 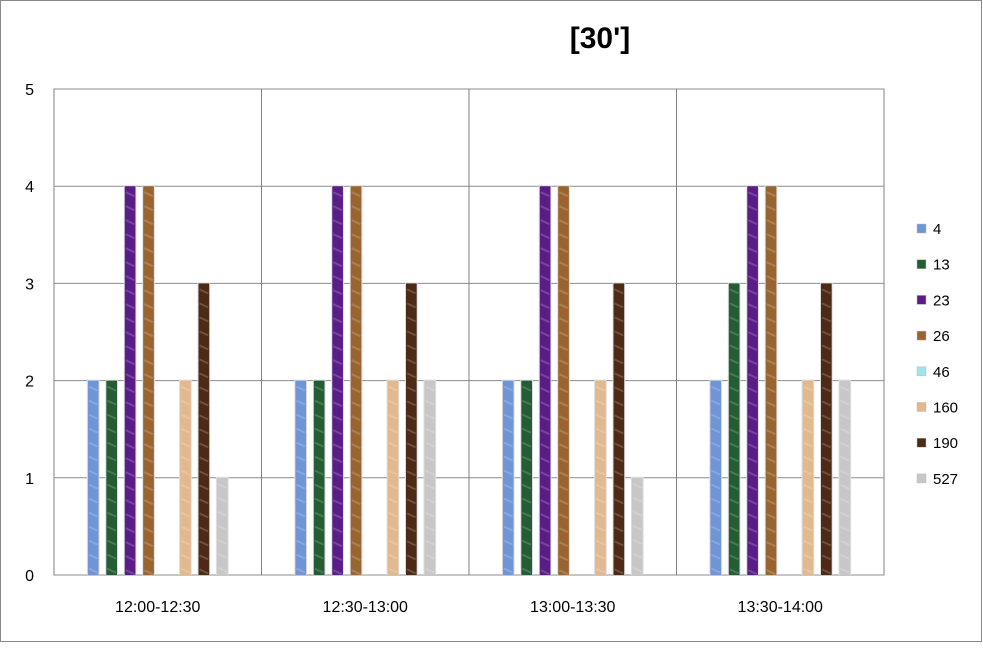 I want to click on y-tick-label: 3, so click(x=29, y=284).